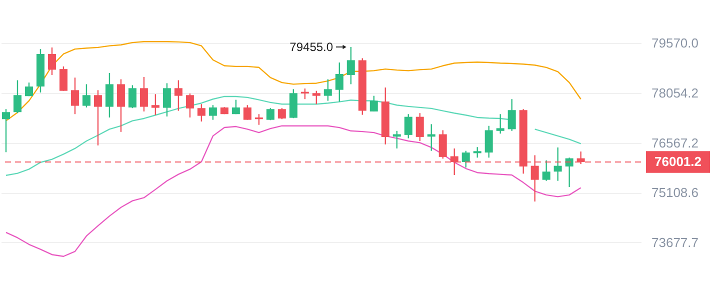  I want to click on y-tick-label: 76567.2, so click(675, 142).